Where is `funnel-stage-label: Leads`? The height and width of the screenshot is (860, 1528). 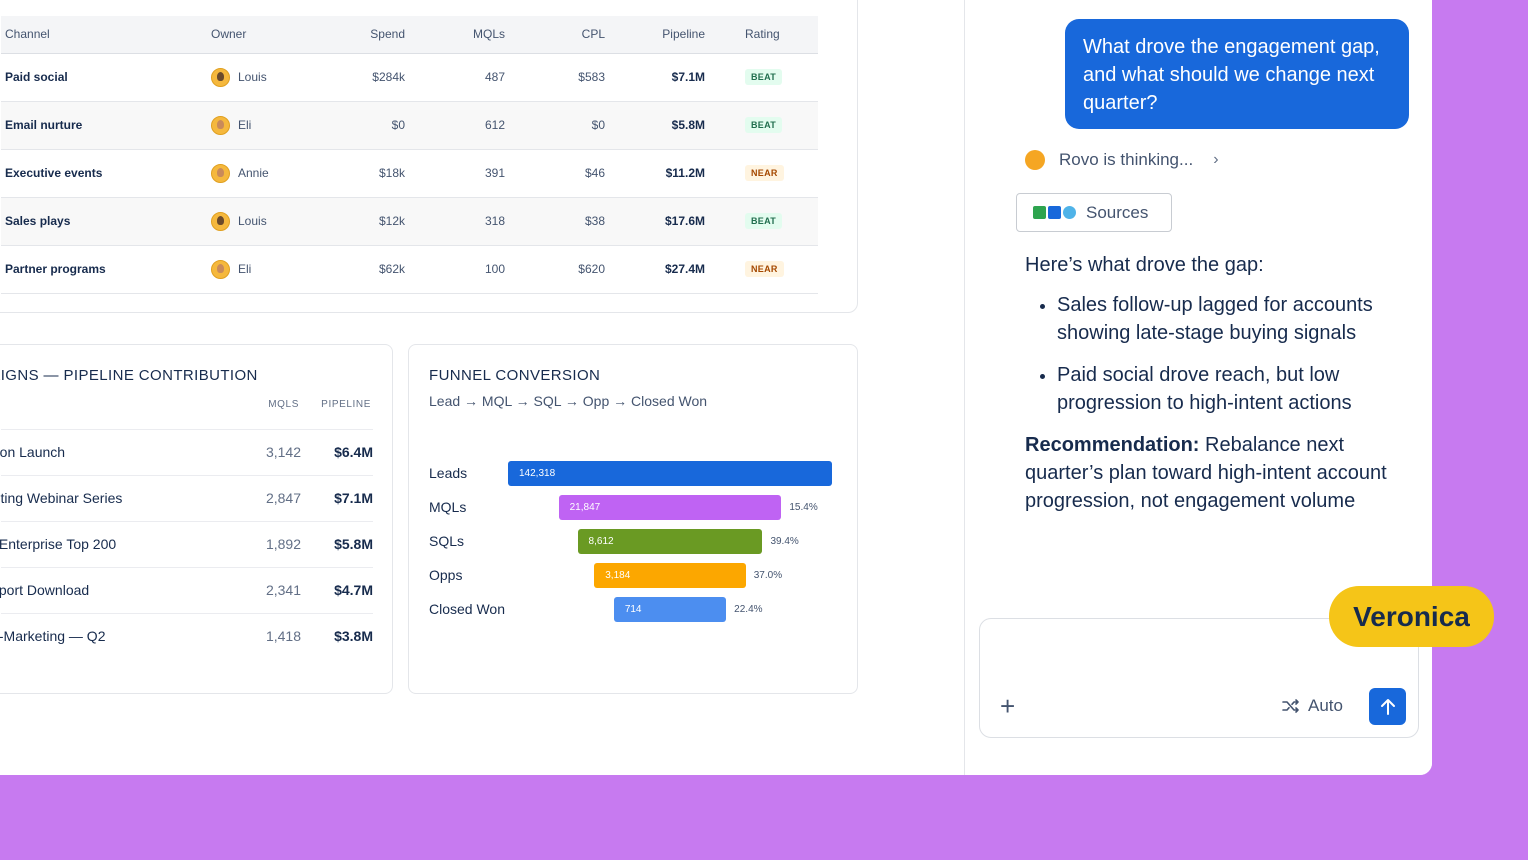
funnel-stage-label: Leads is located at coordinates (448, 473).